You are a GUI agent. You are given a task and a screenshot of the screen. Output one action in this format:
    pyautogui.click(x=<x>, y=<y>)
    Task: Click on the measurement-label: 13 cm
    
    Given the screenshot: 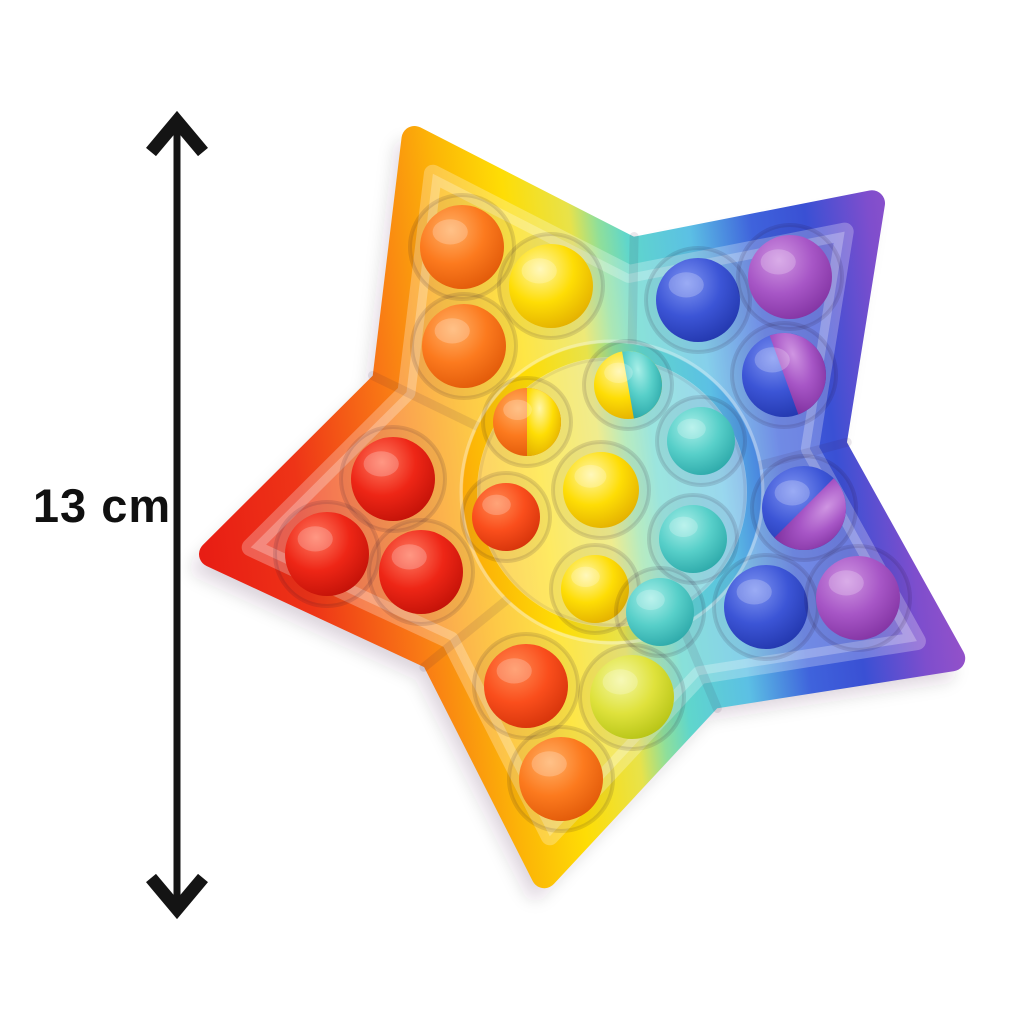 What is the action you would take?
    pyautogui.click(x=102, y=505)
    